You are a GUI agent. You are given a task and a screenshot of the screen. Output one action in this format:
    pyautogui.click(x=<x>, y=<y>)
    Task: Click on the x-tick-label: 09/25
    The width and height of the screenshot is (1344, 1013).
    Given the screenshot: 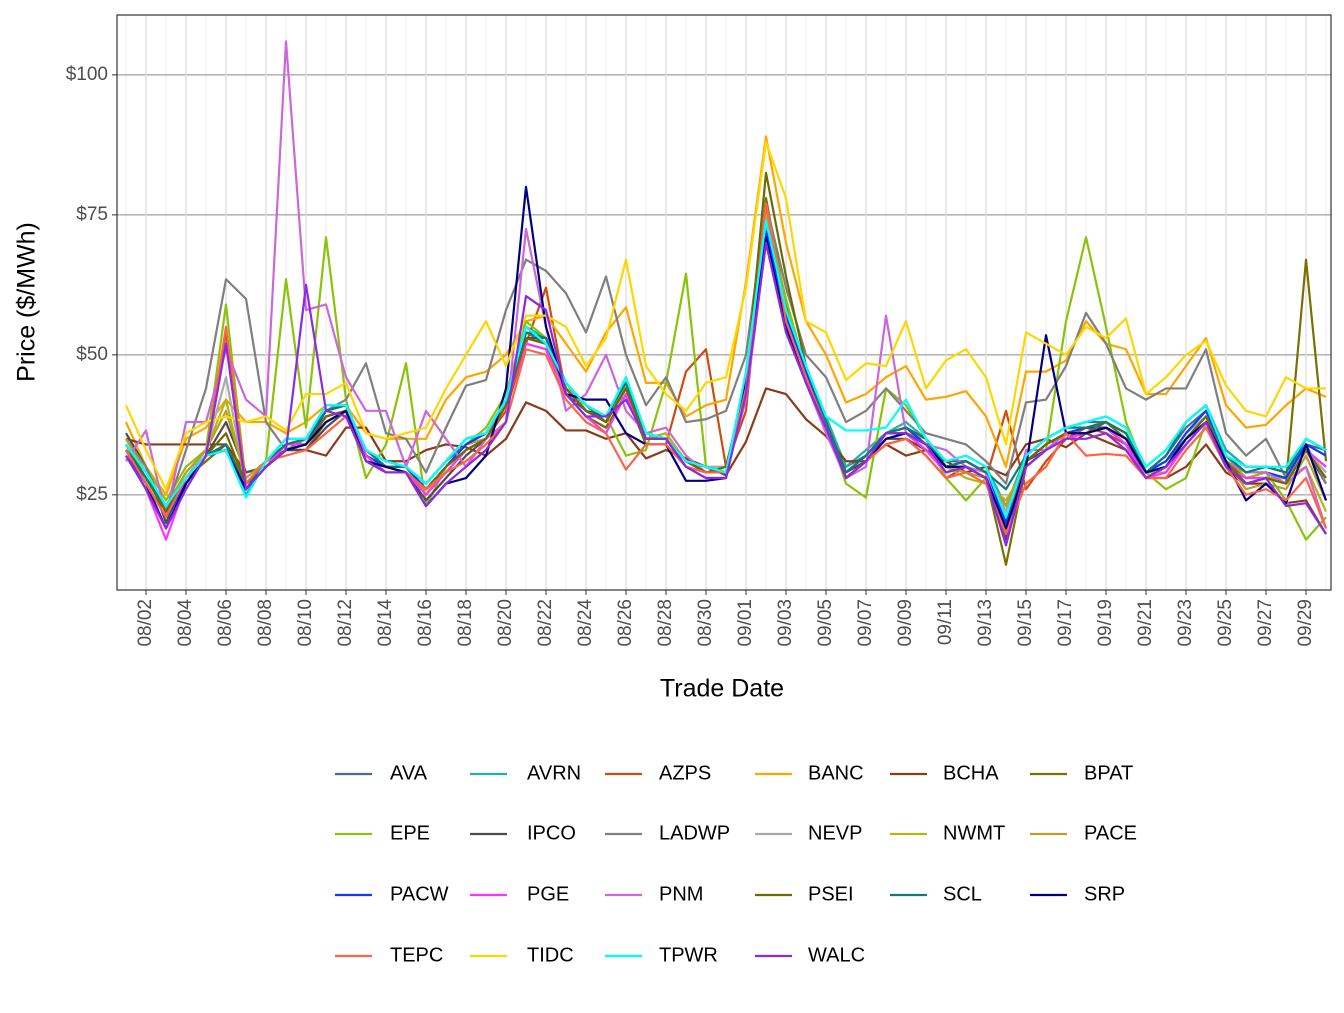 What is the action you would take?
    pyautogui.click(x=1225, y=623)
    